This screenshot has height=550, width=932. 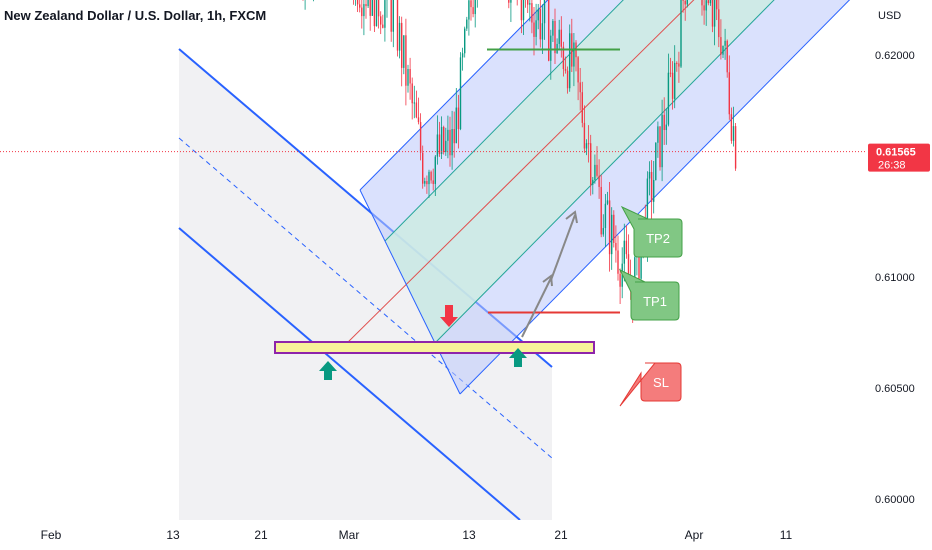 I want to click on x-tick-label: 13, so click(x=469, y=535).